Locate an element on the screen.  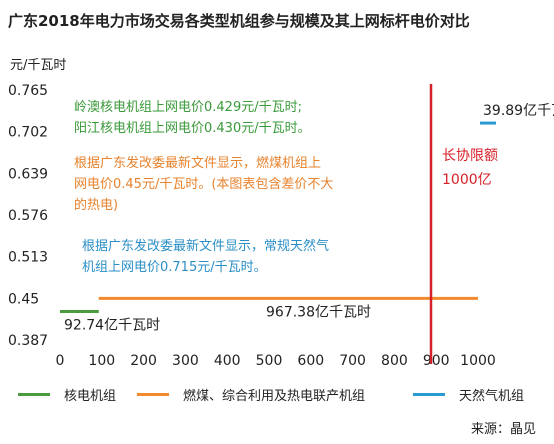
y-tick-label: 0.702 is located at coordinates (28, 133).